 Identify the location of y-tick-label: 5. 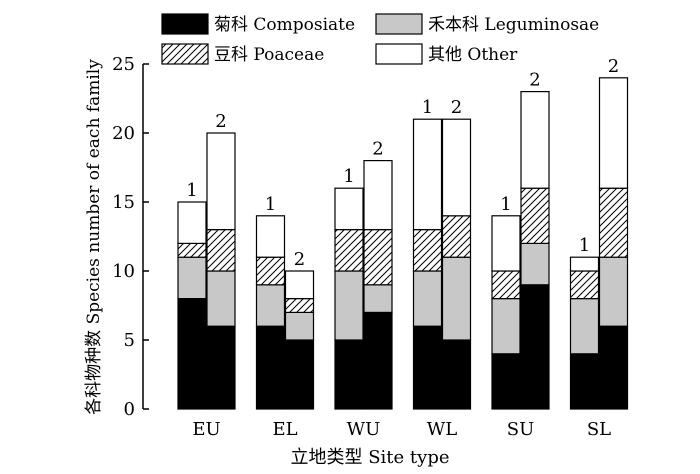
(129, 340).